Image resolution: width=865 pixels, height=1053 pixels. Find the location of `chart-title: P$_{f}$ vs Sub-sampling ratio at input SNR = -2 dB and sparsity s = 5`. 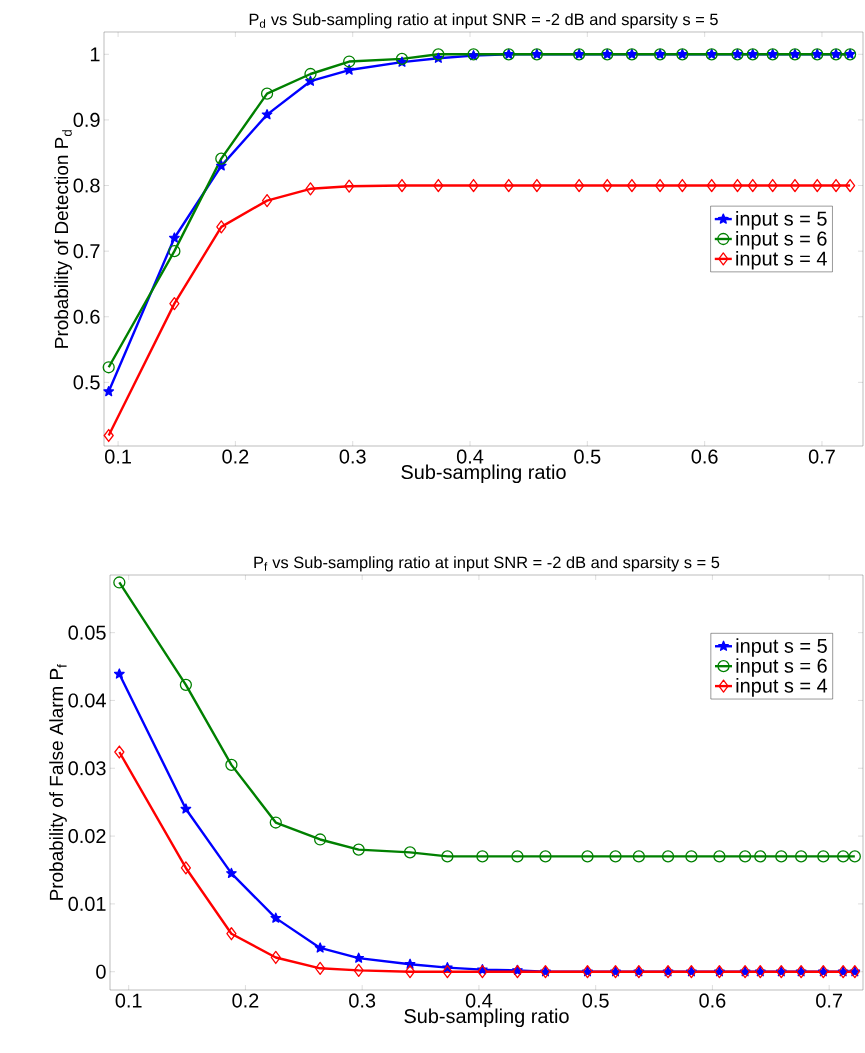

chart-title: P$_{f}$ vs Sub-sampling ratio at input SNR = -2 dB and sparsity s = 5 is located at coordinates (487, 564).